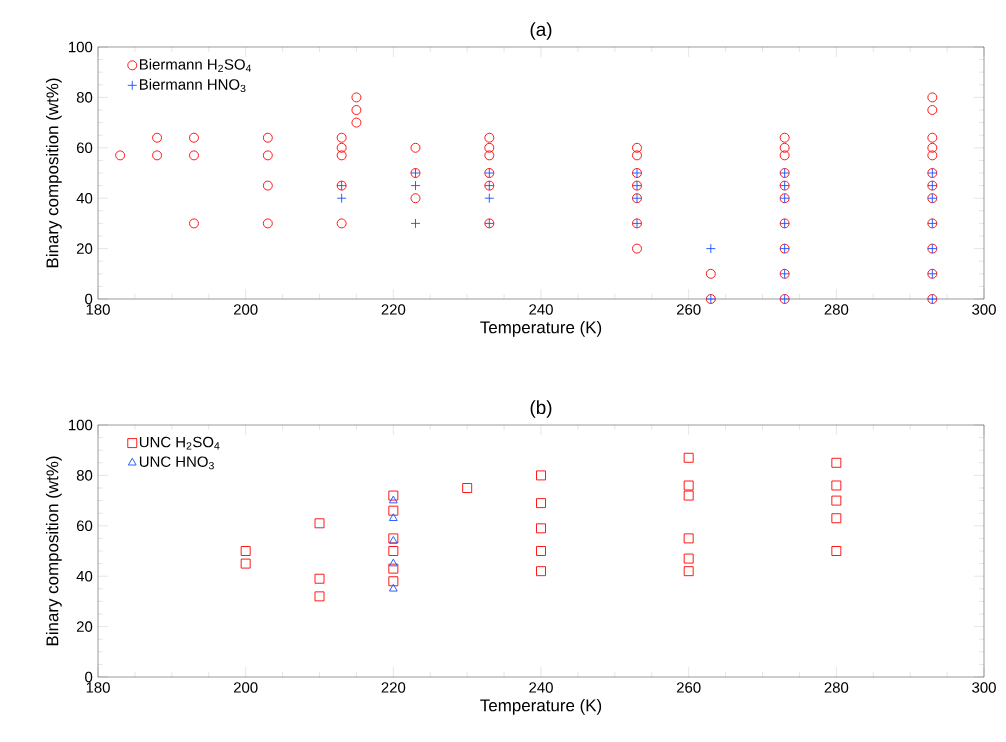 The width and height of the screenshot is (1006, 742). What do you see at coordinates (179, 443) in the screenshot?
I see `legend-label: UNC H$_{2}$SO$_{4}$` at bounding box center [179, 443].